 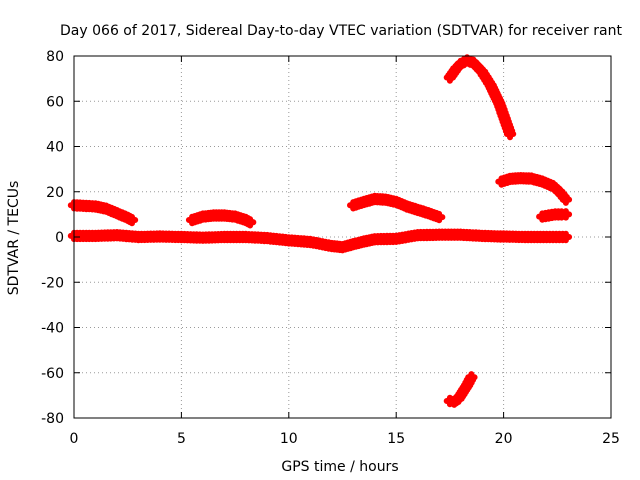 What do you see at coordinates (55, 102) in the screenshot?
I see `y-tick-label: 60` at bounding box center [55, 102].